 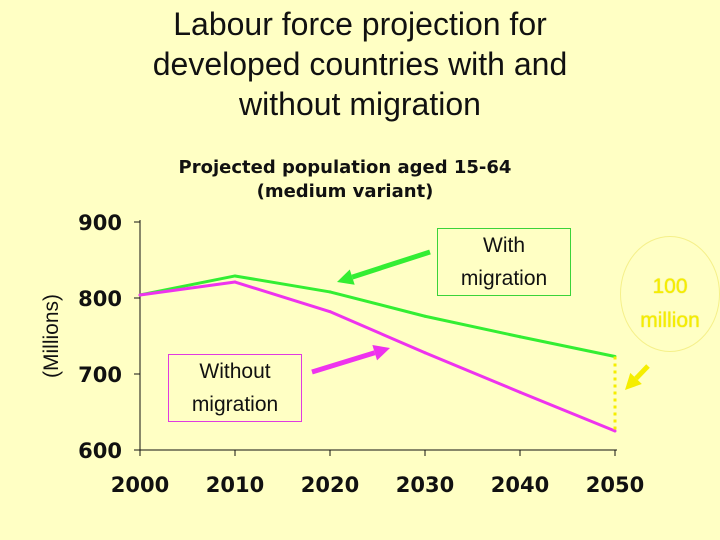 I want to click on without-migration-callout-line-1: Without, so click(x=235, y=371).